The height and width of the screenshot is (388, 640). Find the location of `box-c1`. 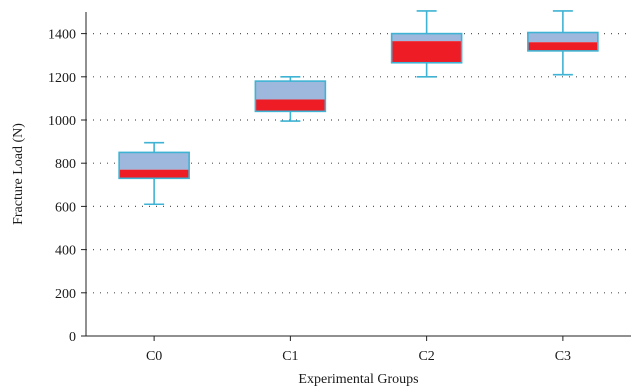

box-c1 is located at coordinates (290, 99).